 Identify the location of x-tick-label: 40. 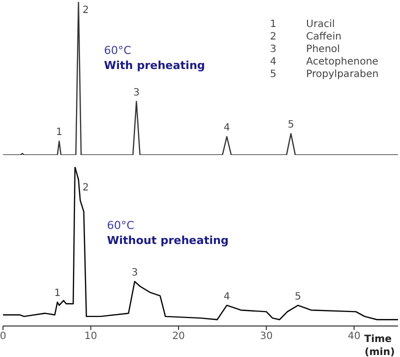
(354, 336).